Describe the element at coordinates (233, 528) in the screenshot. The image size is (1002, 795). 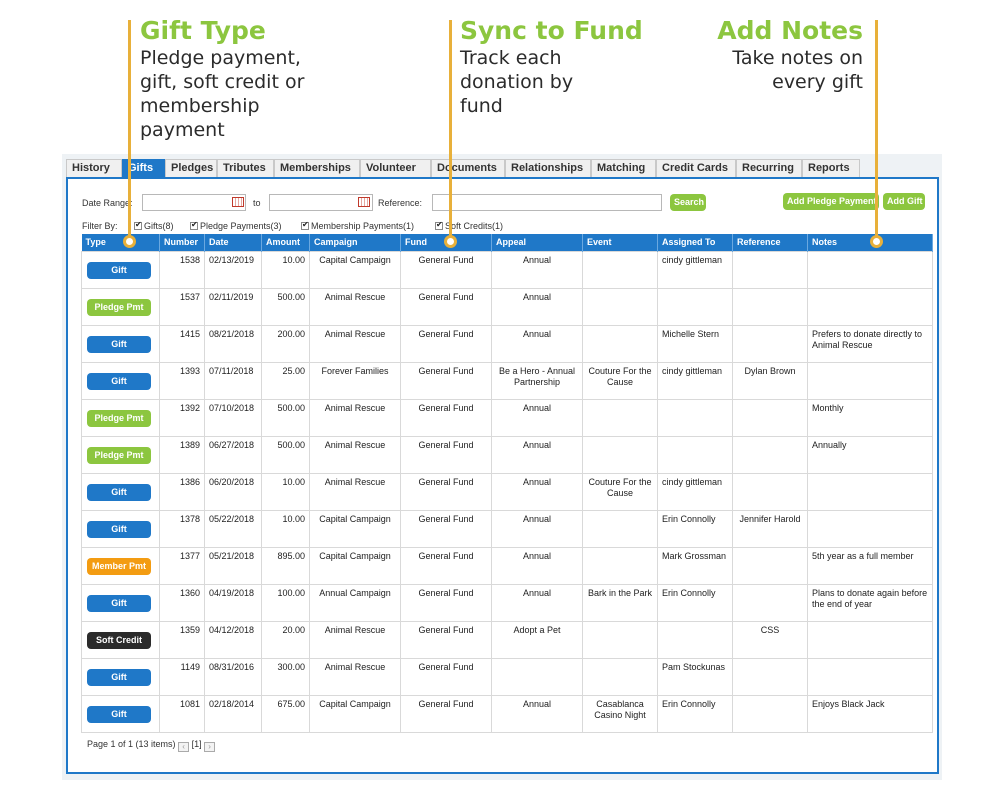
I see `cell-date: 05/22/2018` at that location.